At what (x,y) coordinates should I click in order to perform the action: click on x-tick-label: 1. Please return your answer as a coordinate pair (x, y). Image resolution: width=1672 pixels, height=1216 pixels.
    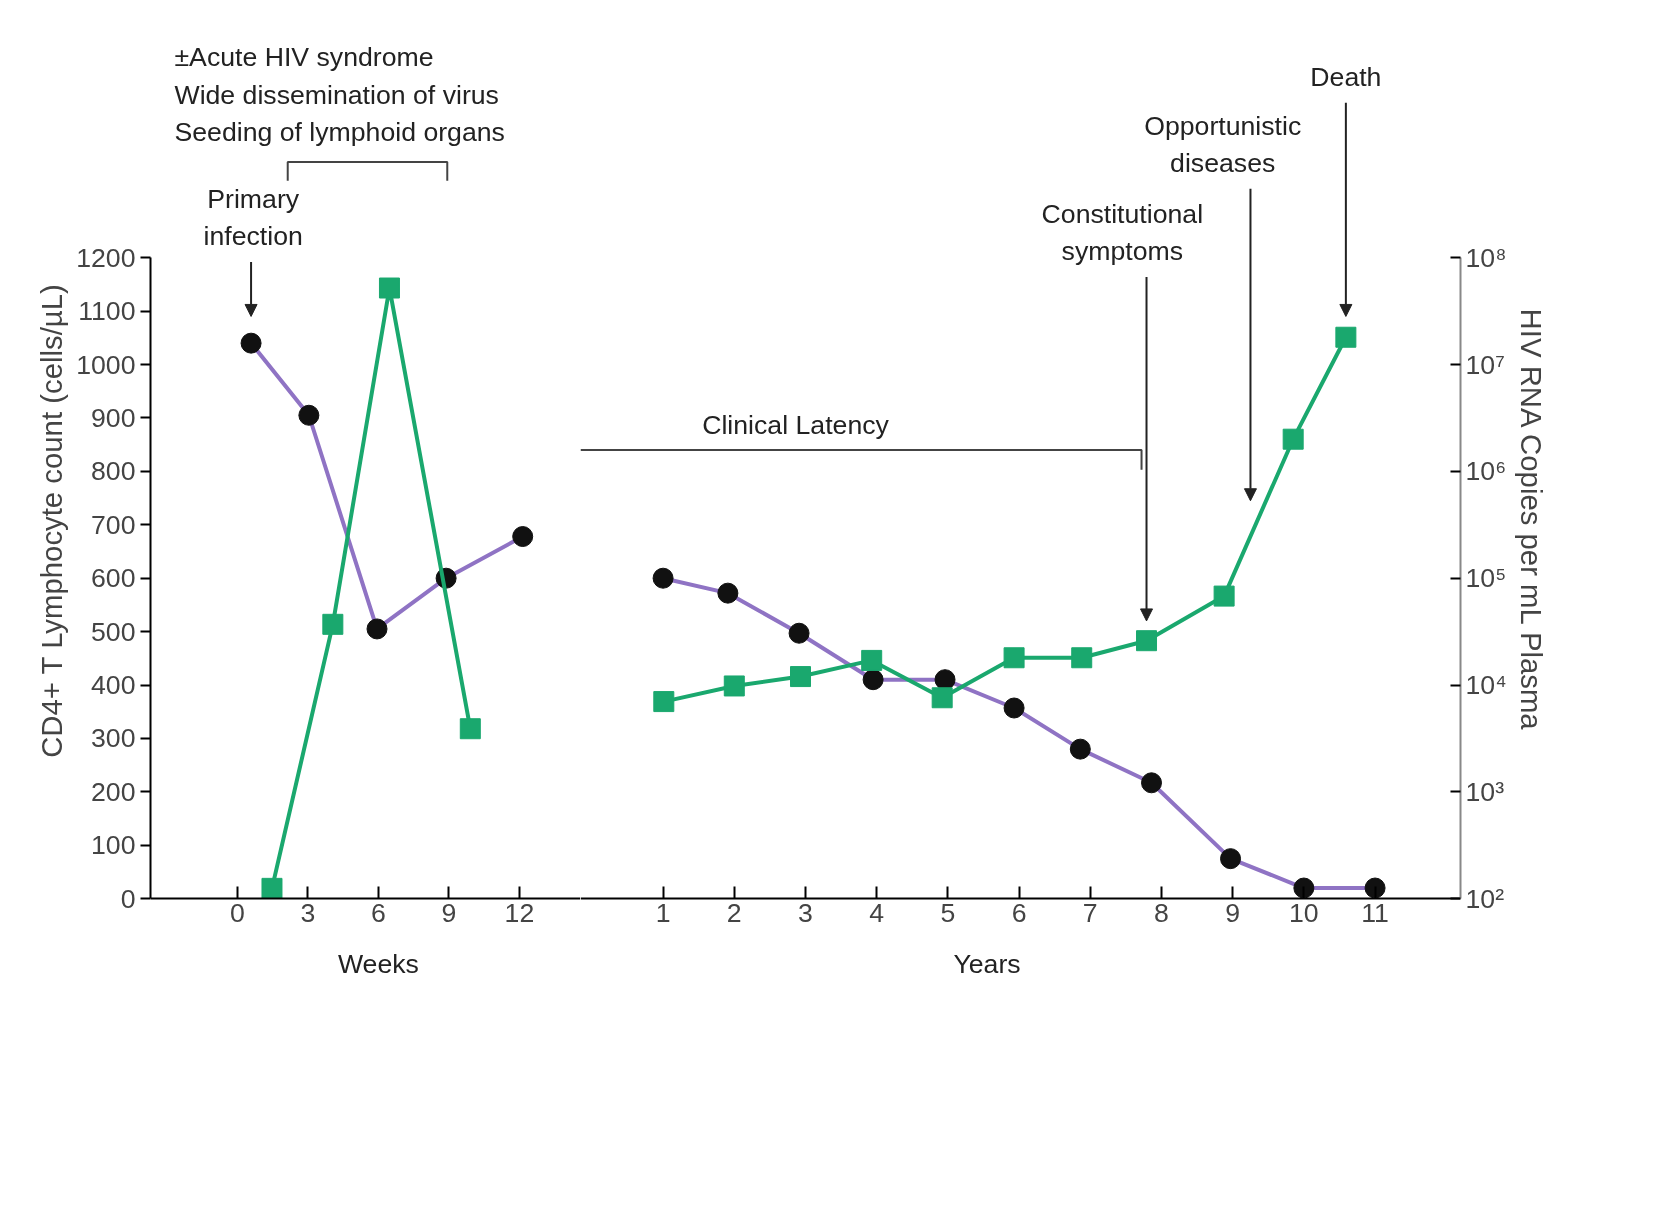
    Looking at the image, I should click on (663, 912).